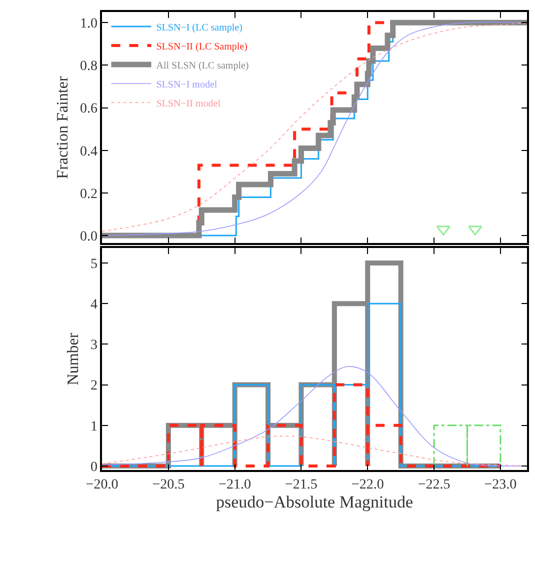  I want to click on y-tick-label: 5, so click(94, 264).